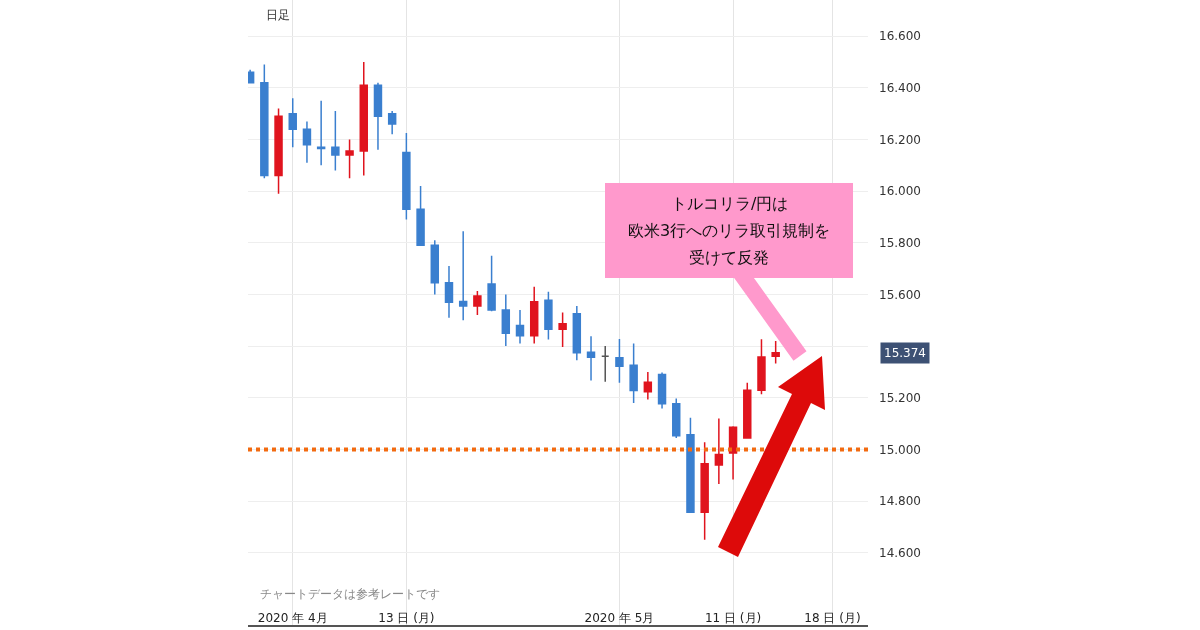  I want to click on y-tick-label: 16.600, so click(900, 36).